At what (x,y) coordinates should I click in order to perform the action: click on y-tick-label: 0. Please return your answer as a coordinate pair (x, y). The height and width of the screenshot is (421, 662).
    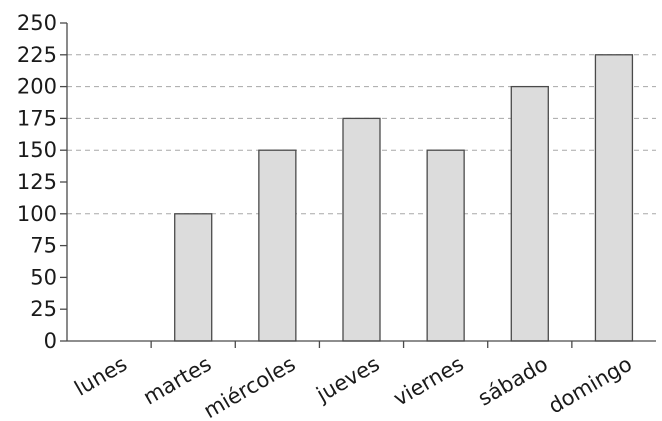
    Looking at the image, I should click on (50, 341).